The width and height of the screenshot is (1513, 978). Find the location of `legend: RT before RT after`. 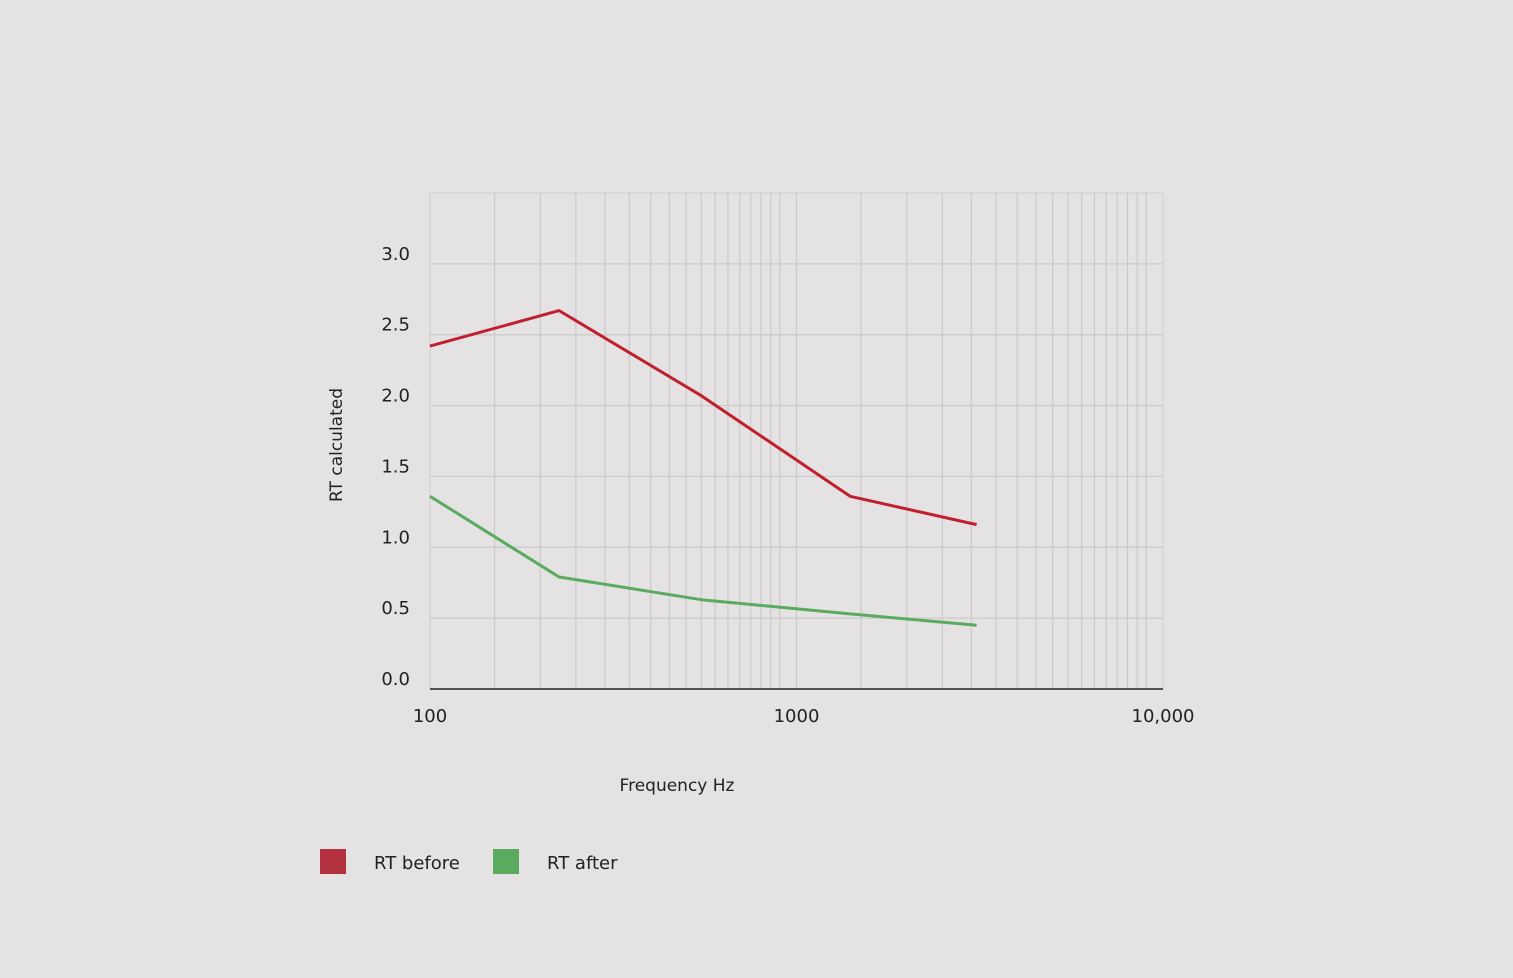

legend: RT before RT after is located at coordinates (469, 861).